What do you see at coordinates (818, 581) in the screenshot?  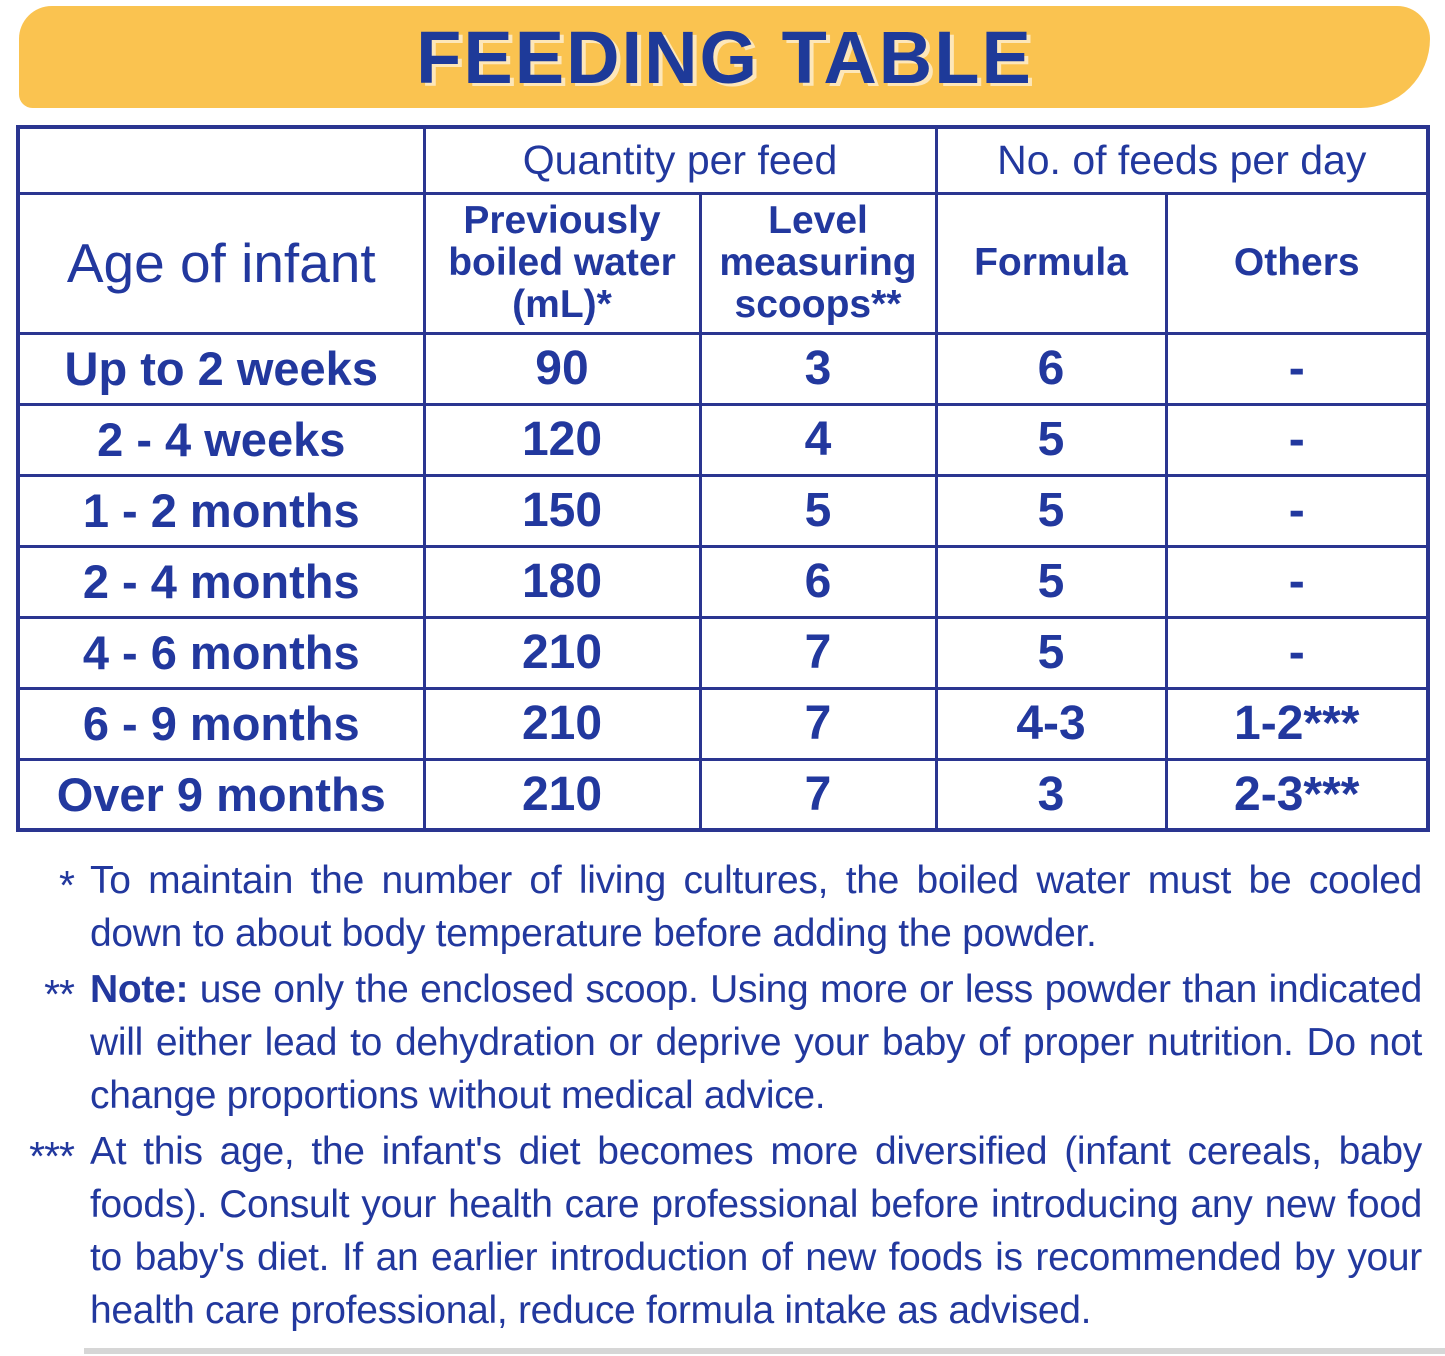 I see `row-3-scoops: 6` at bounding box center [818, 581].